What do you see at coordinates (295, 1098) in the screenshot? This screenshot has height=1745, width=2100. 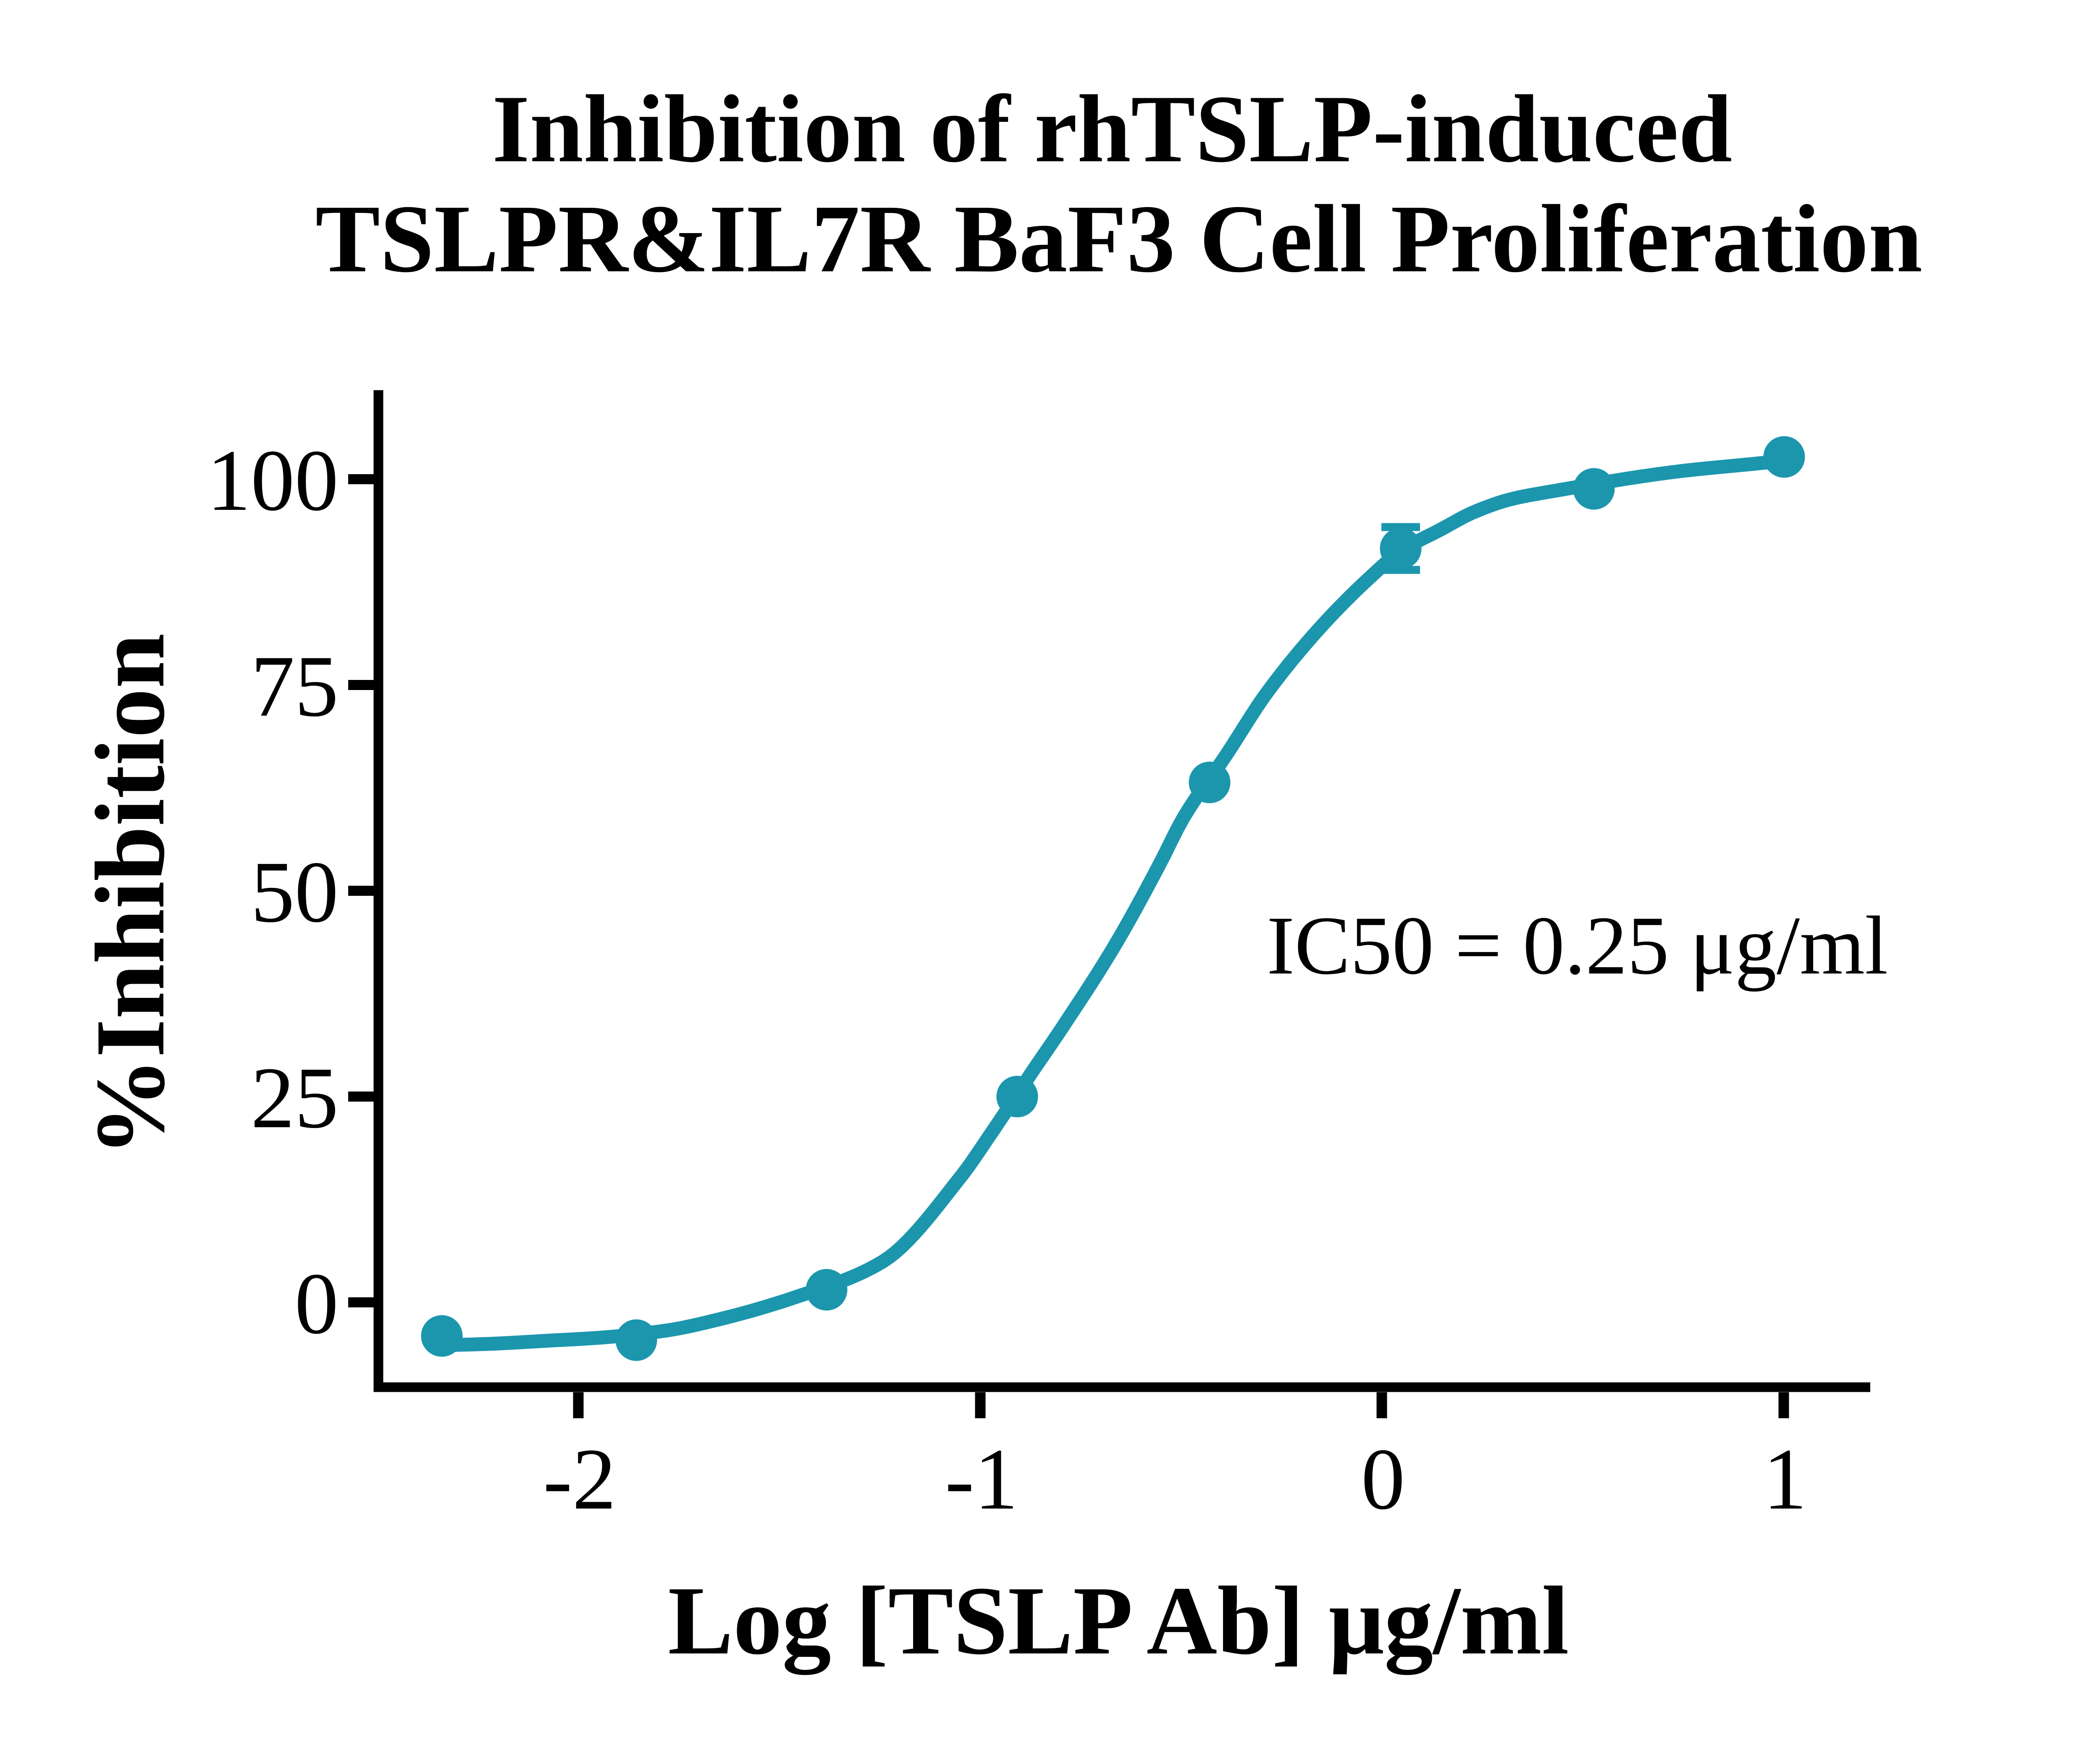 I see `svg-text: 25` at bounding box center [295, 1098].